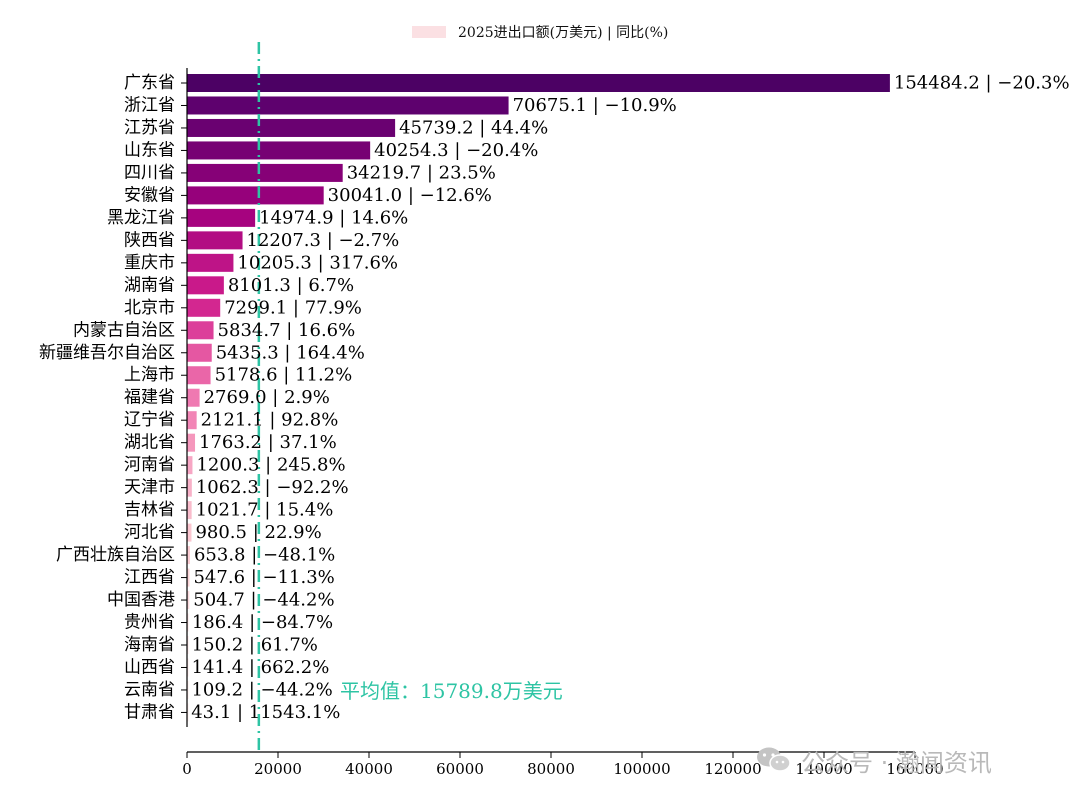  What do you see at coordinates (255, 645) in the screenshot?
I see `data-label: 150.2 | 61.7%` at bounding box center [255, 645].